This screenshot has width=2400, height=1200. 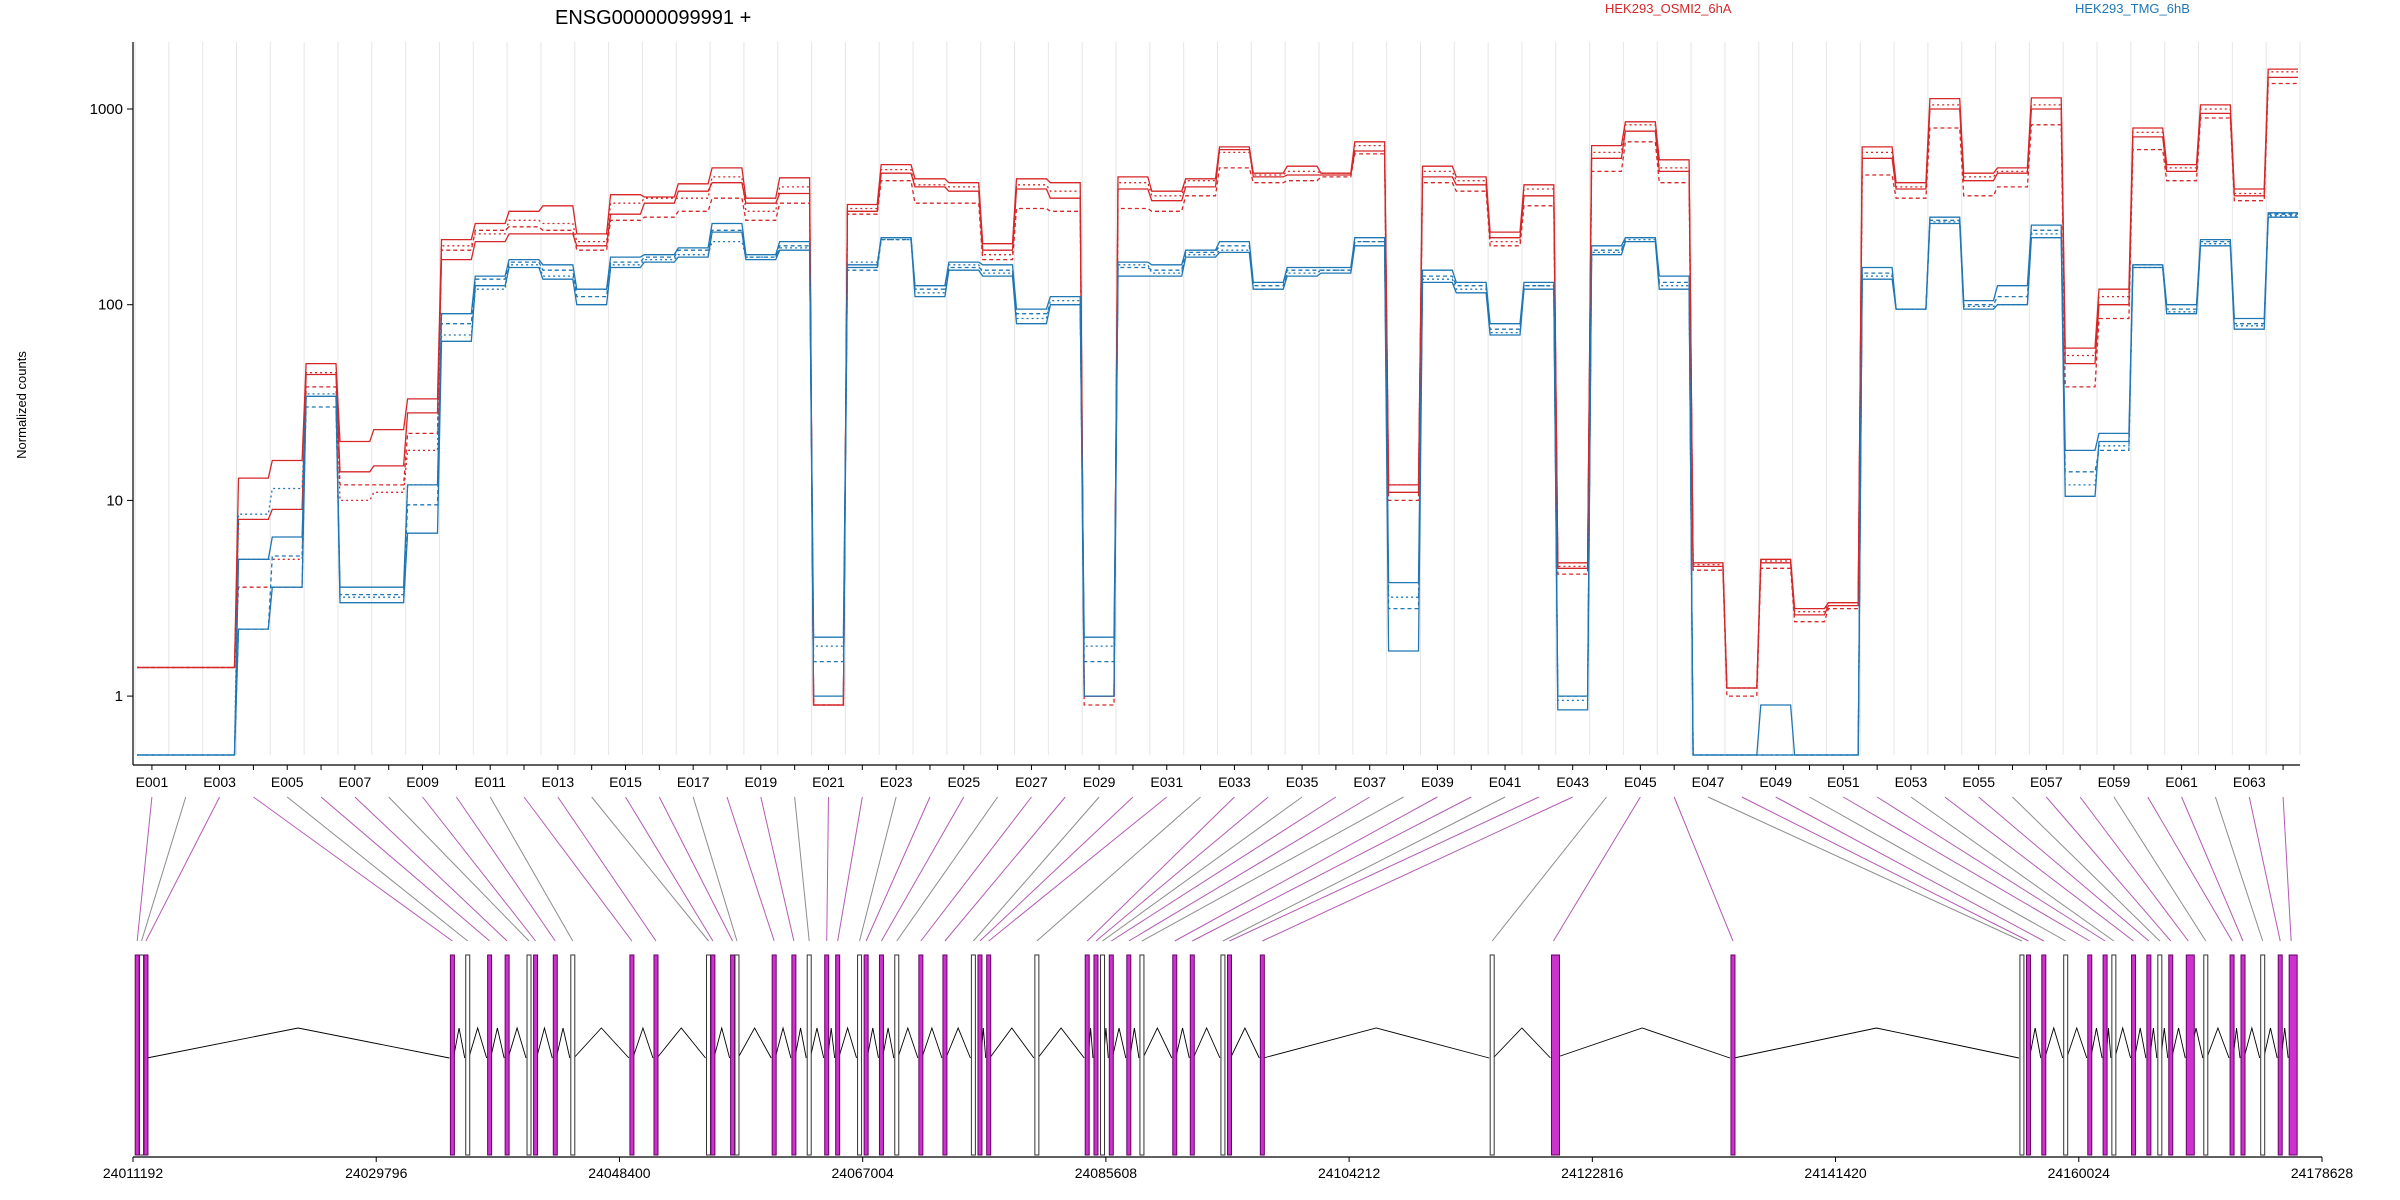 What do you see at coordinates (1349, 1173) in the screenshot?
I see `genome-tick-label: 24104212` at bounding box center [1349, 1173].